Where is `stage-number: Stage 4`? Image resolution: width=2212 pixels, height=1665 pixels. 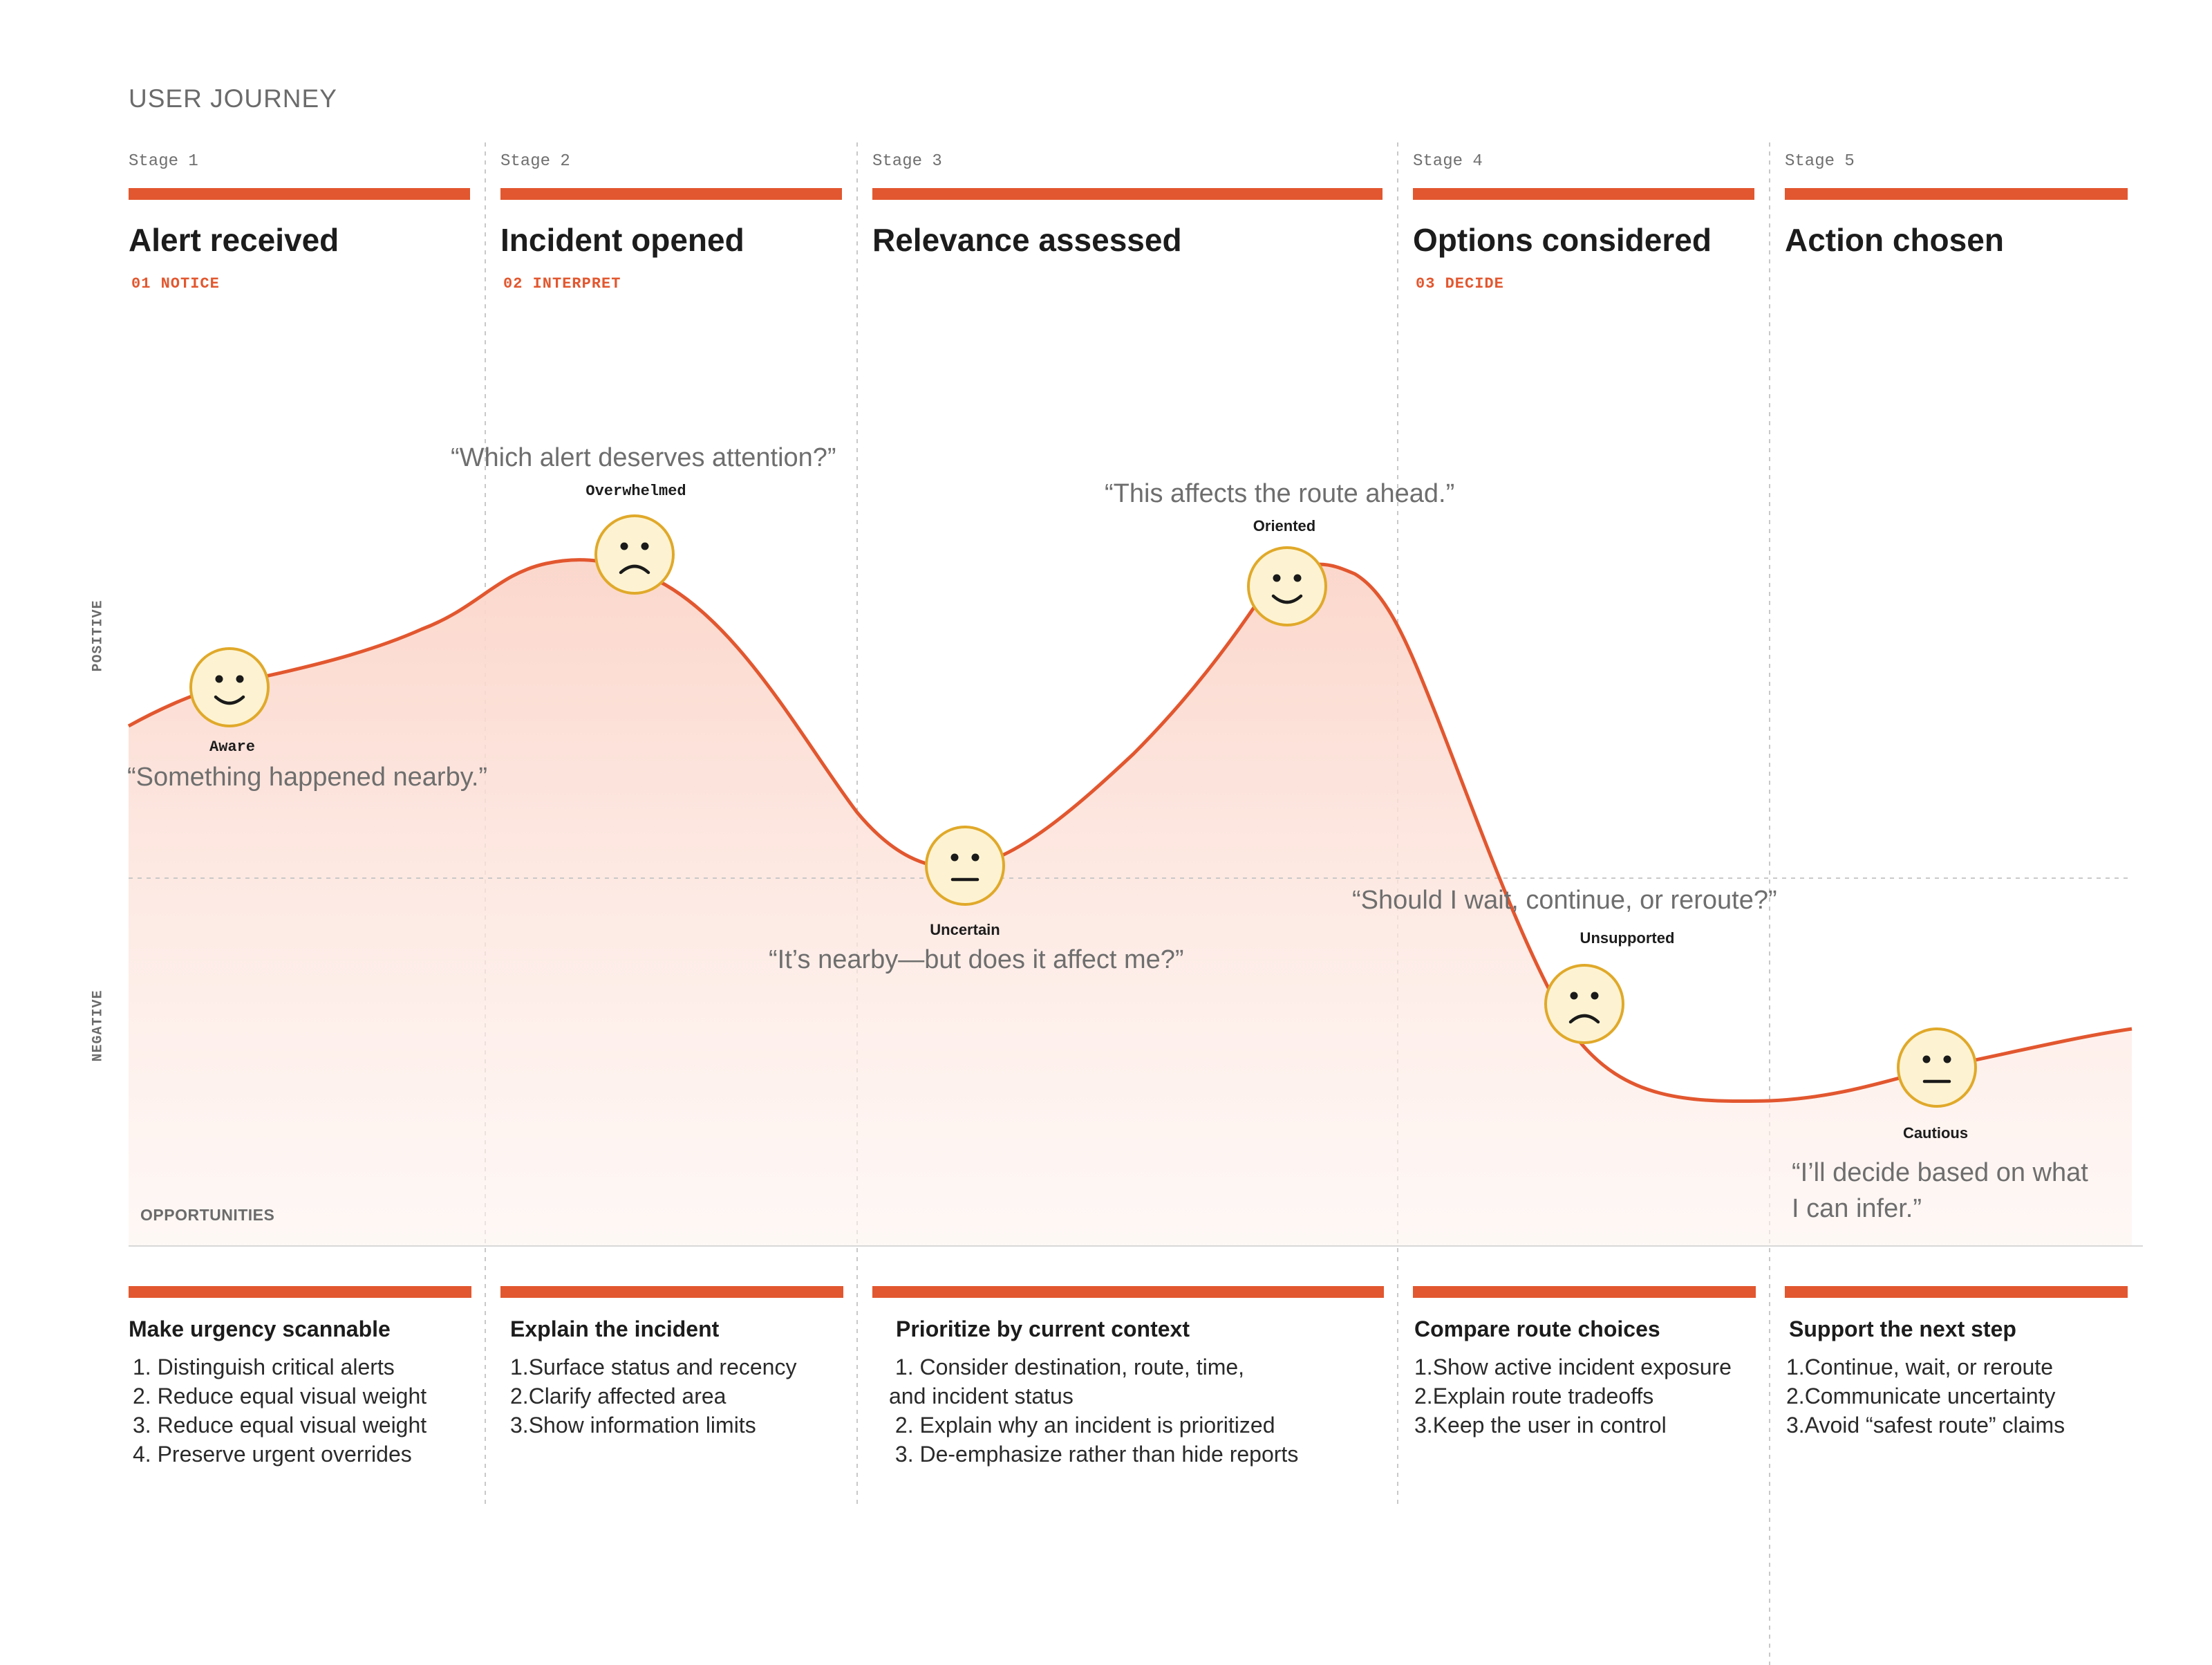
stage-number: Stage 4 is located at coordinates (1448, 161).